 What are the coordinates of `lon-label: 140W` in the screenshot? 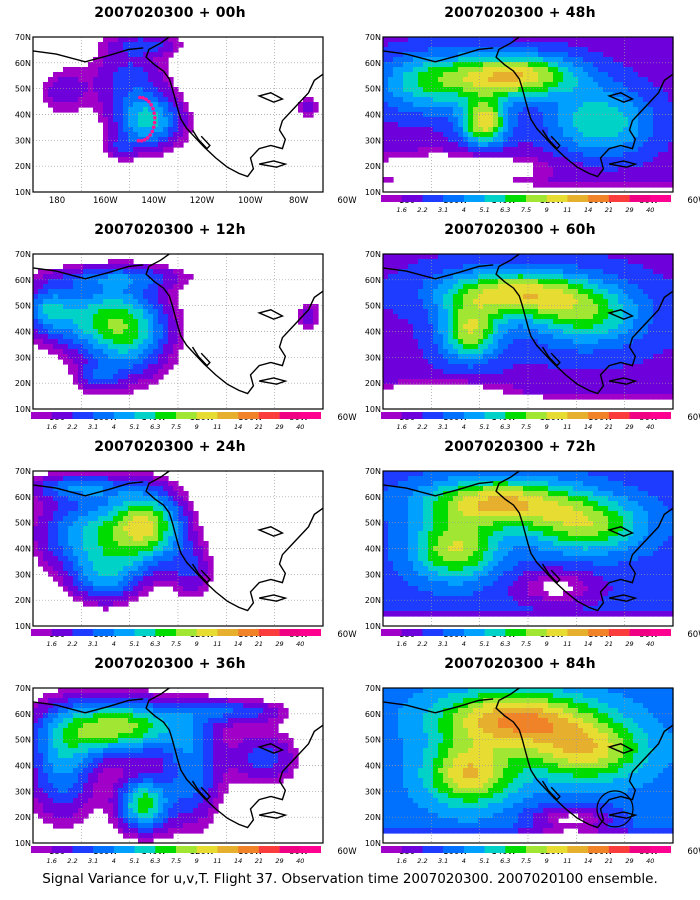 It's located at (153, 201).